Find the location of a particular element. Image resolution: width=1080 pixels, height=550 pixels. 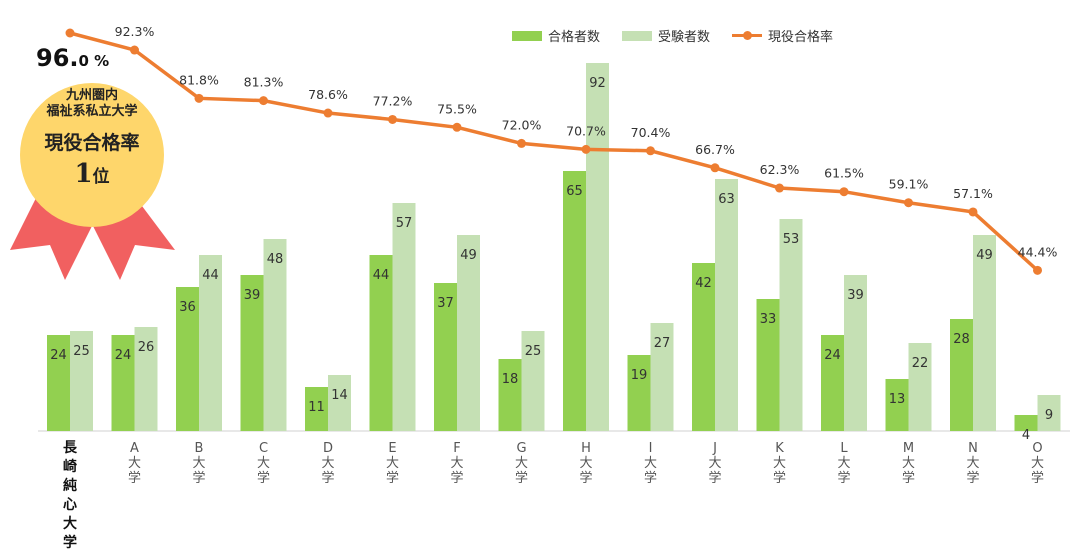

category-label-7-1: 大 is located at coordinates (521, 463).